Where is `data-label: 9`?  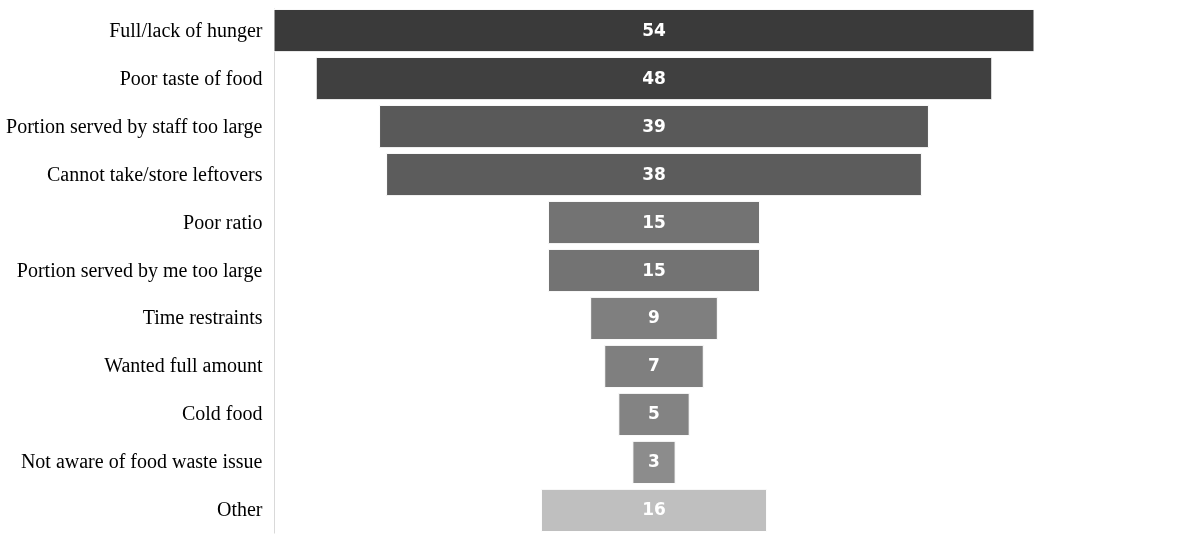
data-label: 9 is located at coordinates (654, 317).